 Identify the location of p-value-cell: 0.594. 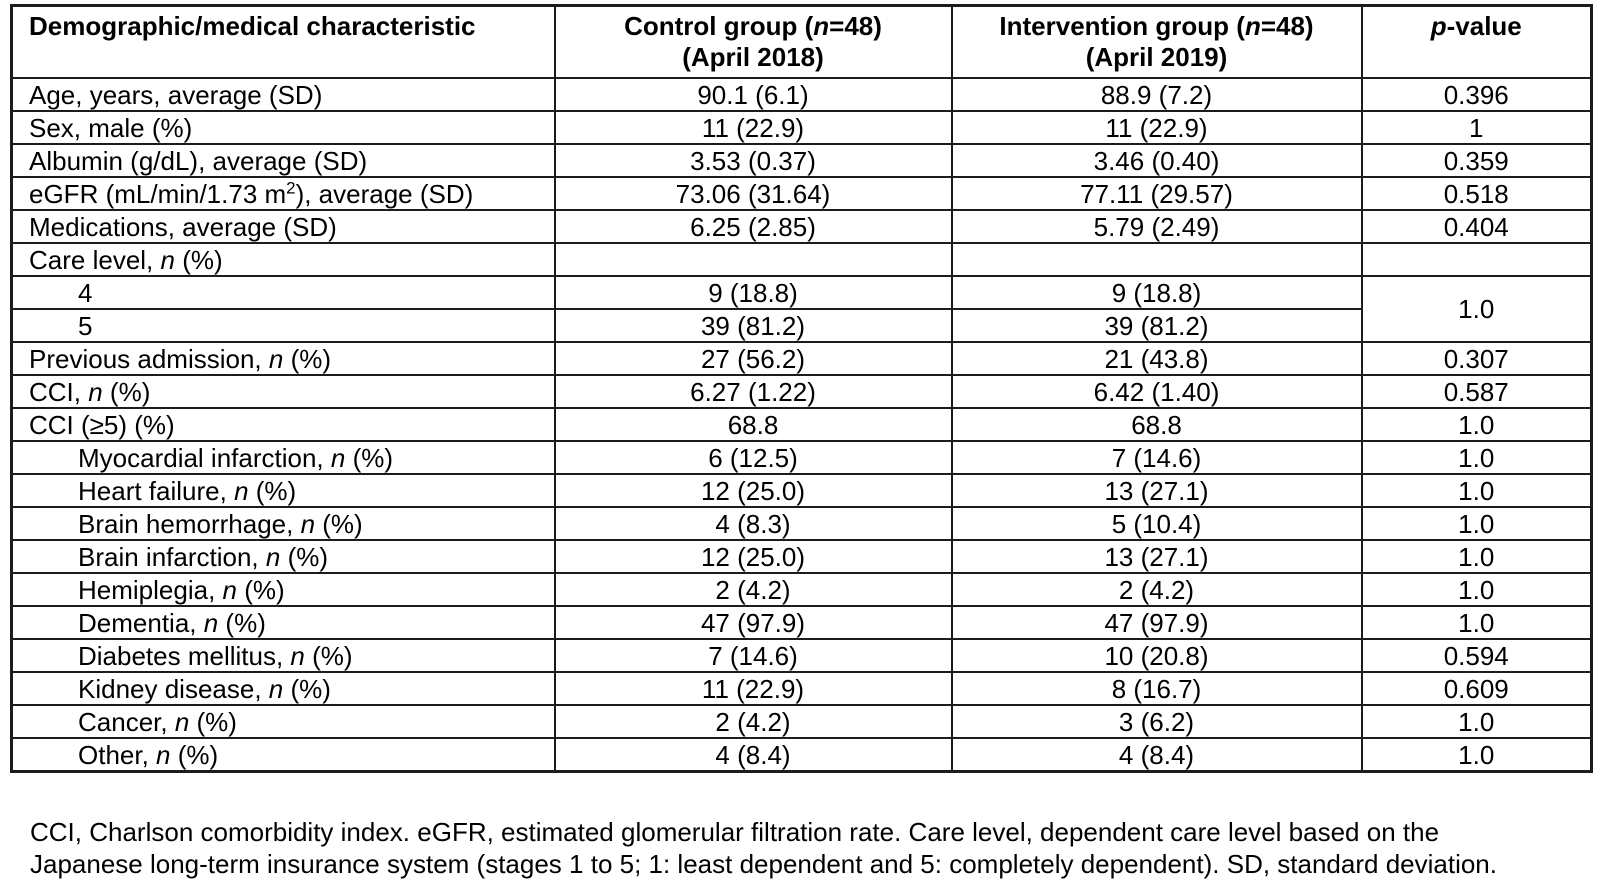
(1476, 655).